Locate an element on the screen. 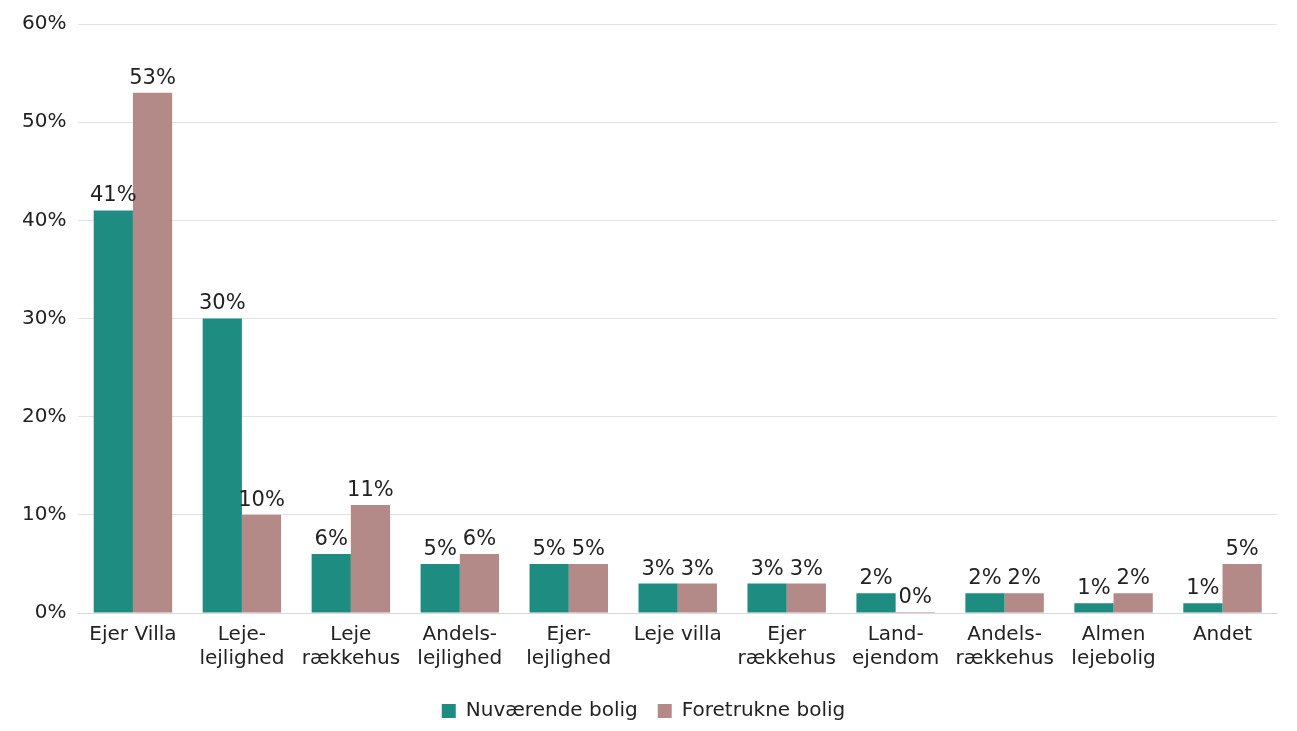 This screenshot has height=731, width=1297. x-tick-label: Andet is located at coordinates (1222, 633).